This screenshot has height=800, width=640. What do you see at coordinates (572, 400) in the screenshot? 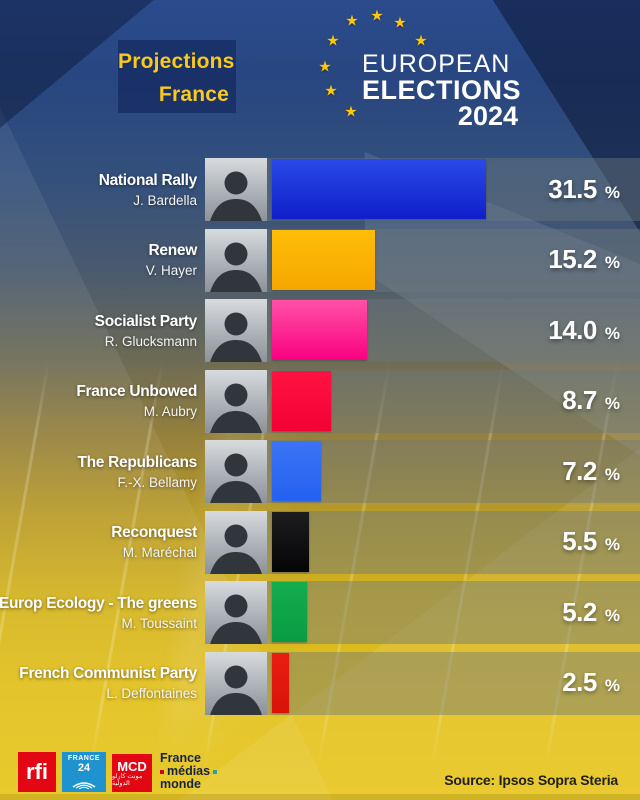
I see `result-percentage: 8.7 %` at bounding box center [572, 400].